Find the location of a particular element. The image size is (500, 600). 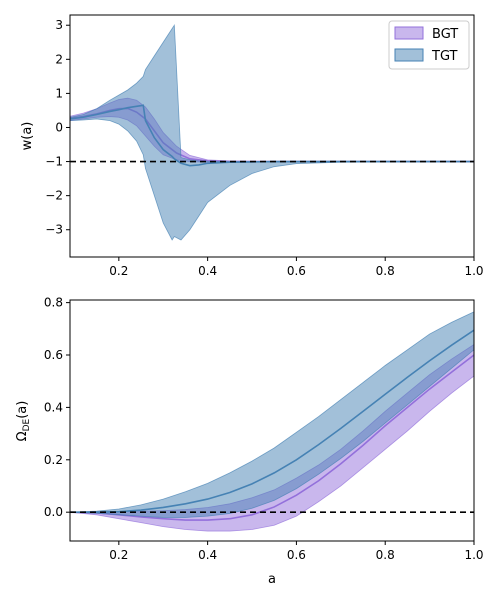

legend-swatch-bgt is located at coordinates (409, 33).